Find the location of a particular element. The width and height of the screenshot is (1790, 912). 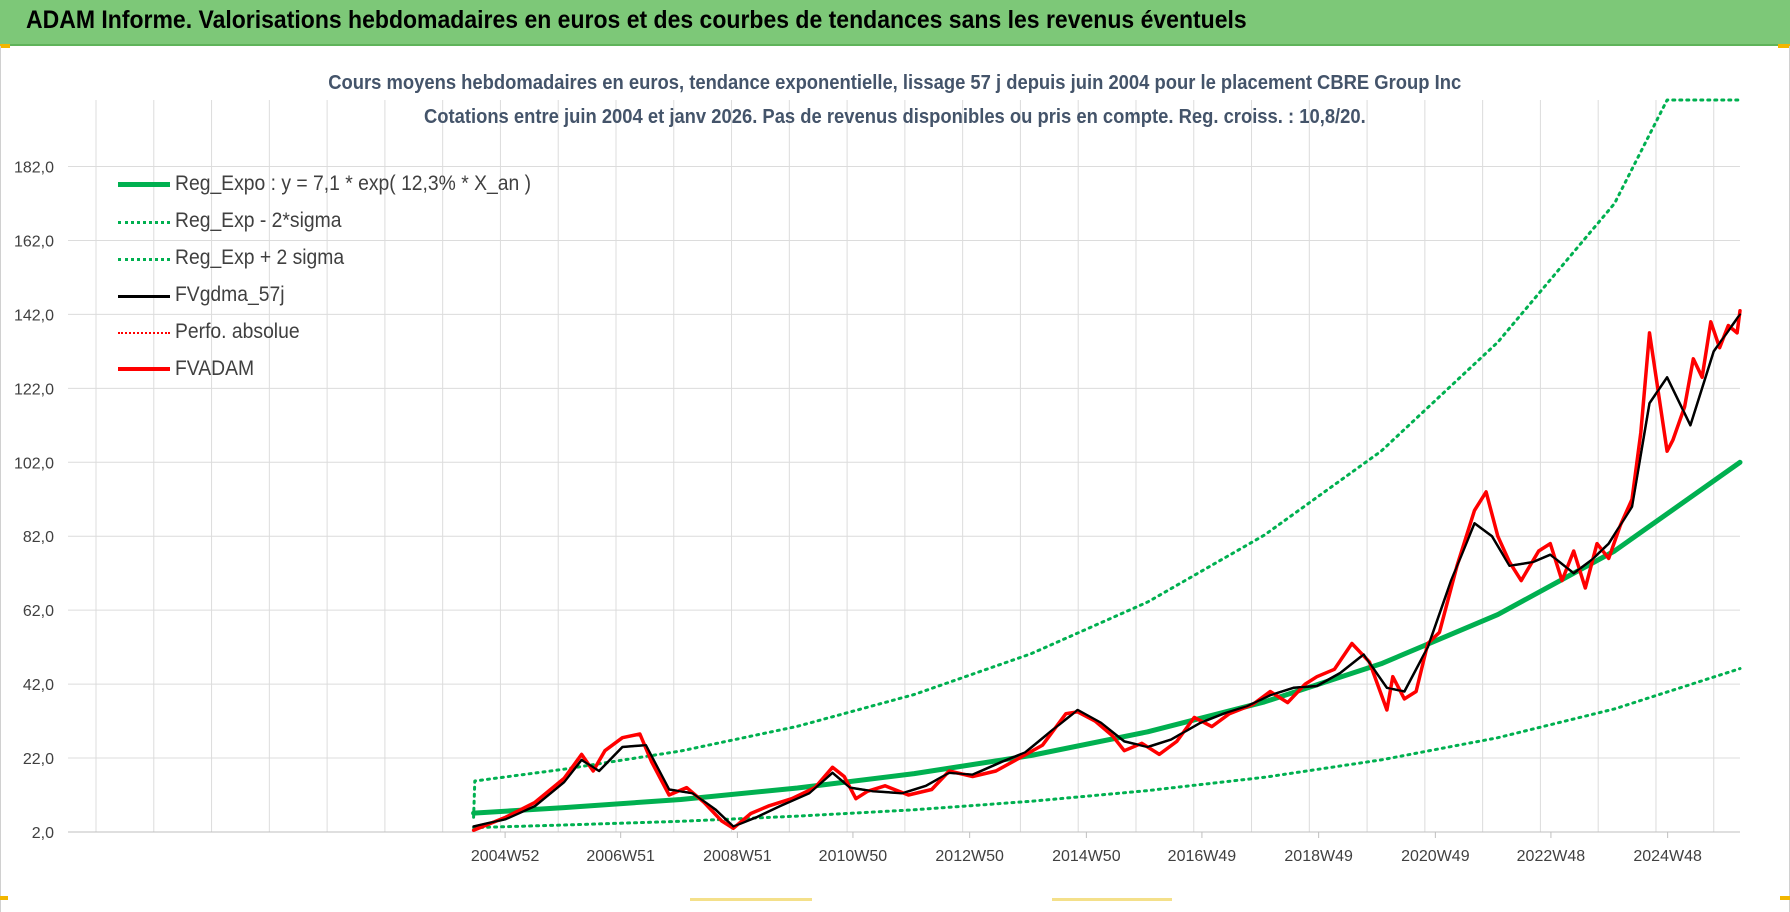

y-tick-label-7: 142,0 is located at coordinates (34, 315).